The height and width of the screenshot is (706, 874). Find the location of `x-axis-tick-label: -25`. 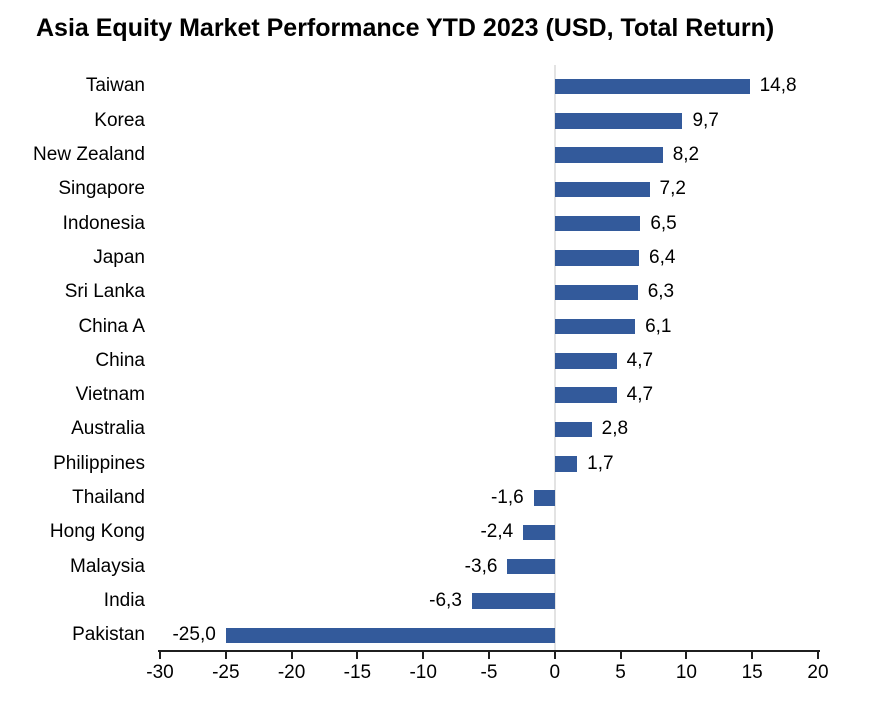

x-axis-tick-label: -25 is located at coordinates (226, 672).